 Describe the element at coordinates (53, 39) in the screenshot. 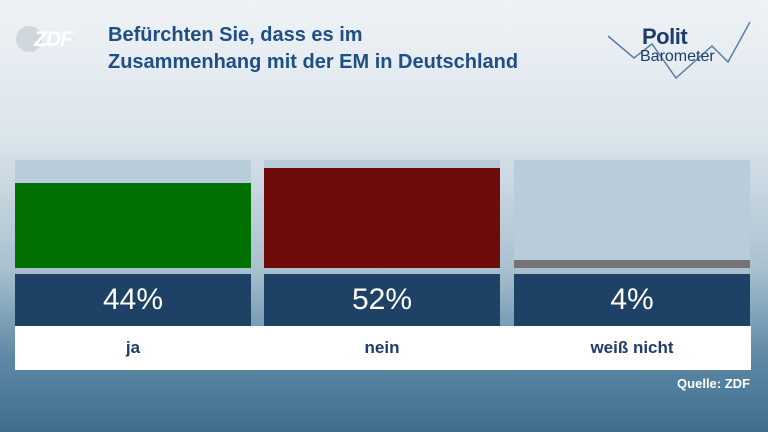

I see `zdf-logo-text: ZDF` at that location.